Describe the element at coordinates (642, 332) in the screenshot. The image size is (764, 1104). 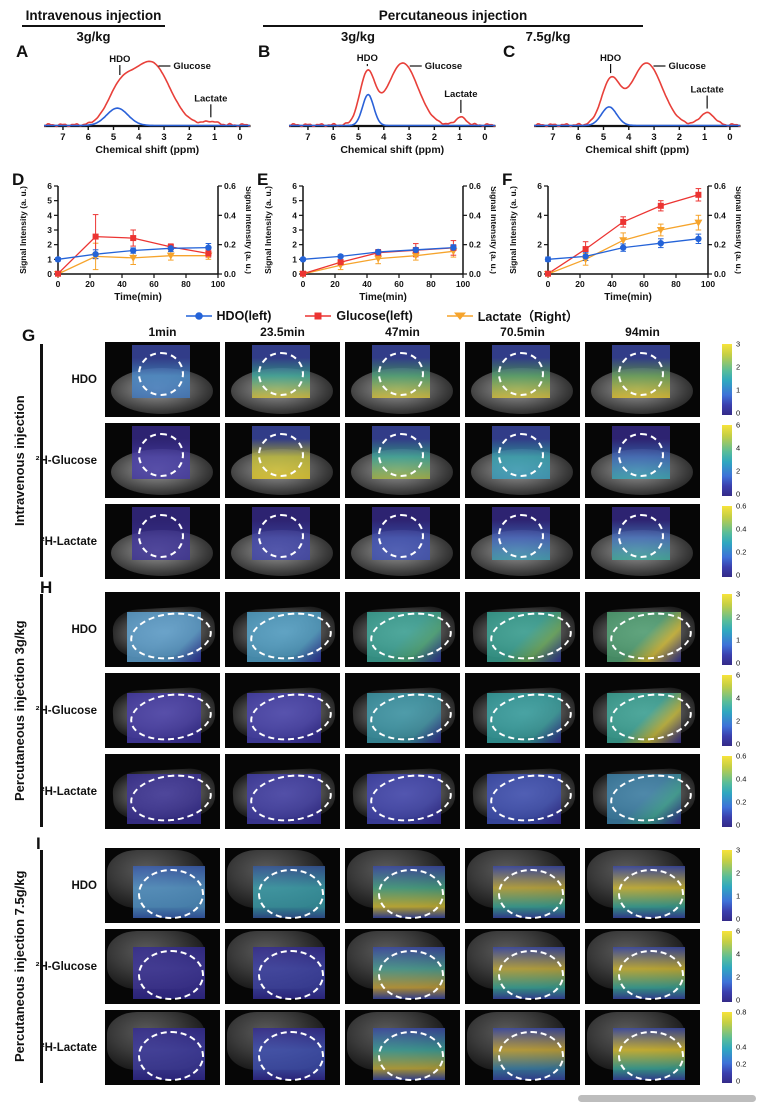
I see `time-column-label: 94min` at that location.